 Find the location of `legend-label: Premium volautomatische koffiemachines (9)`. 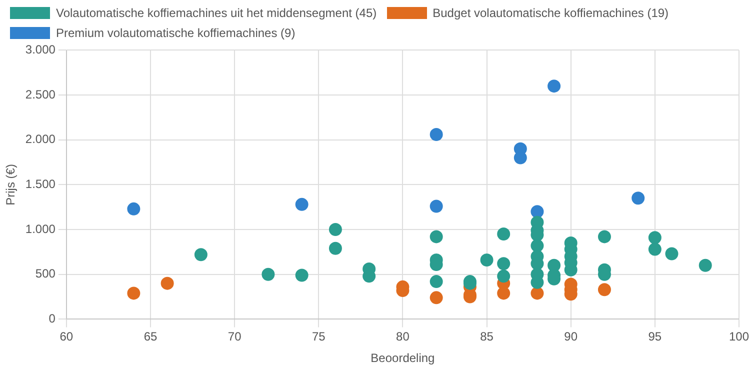

legend-label: Premium volautomatische koffiemachines (9) is located at coordinates (176, 33).